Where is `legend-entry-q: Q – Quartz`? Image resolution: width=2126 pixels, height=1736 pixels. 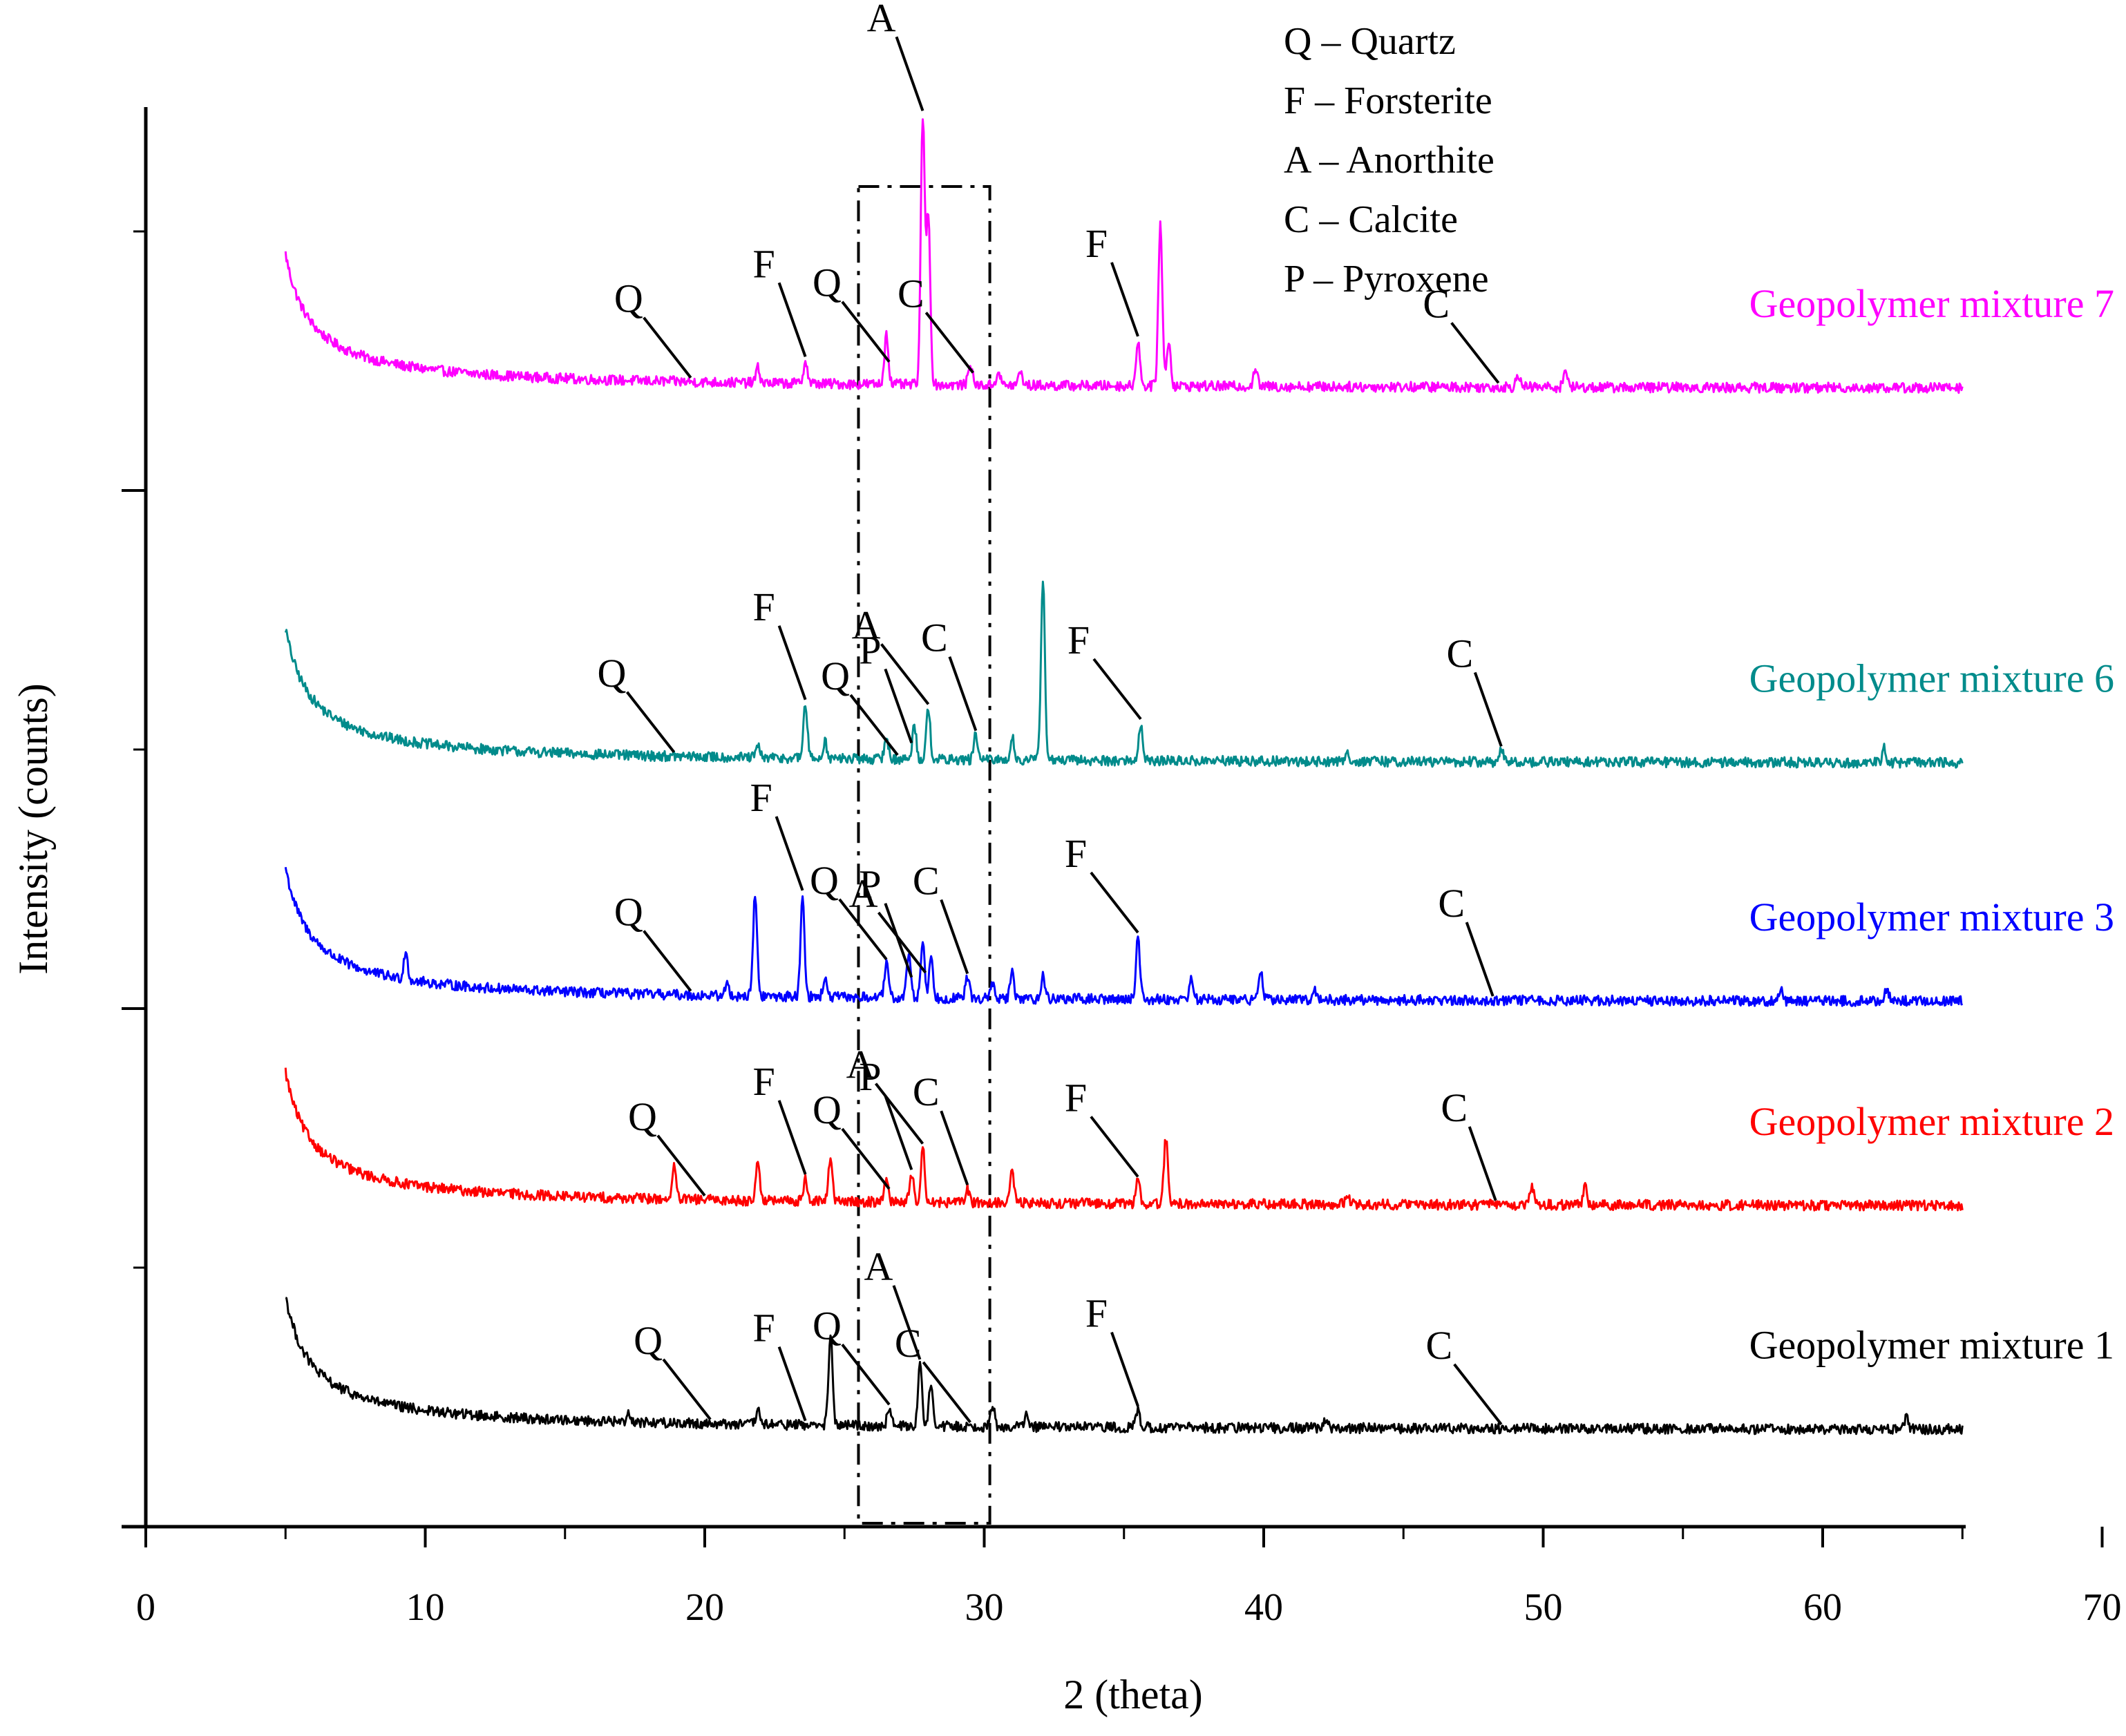 legend-entry-q: Q – Quartz is located at coordinates (1370, 41).